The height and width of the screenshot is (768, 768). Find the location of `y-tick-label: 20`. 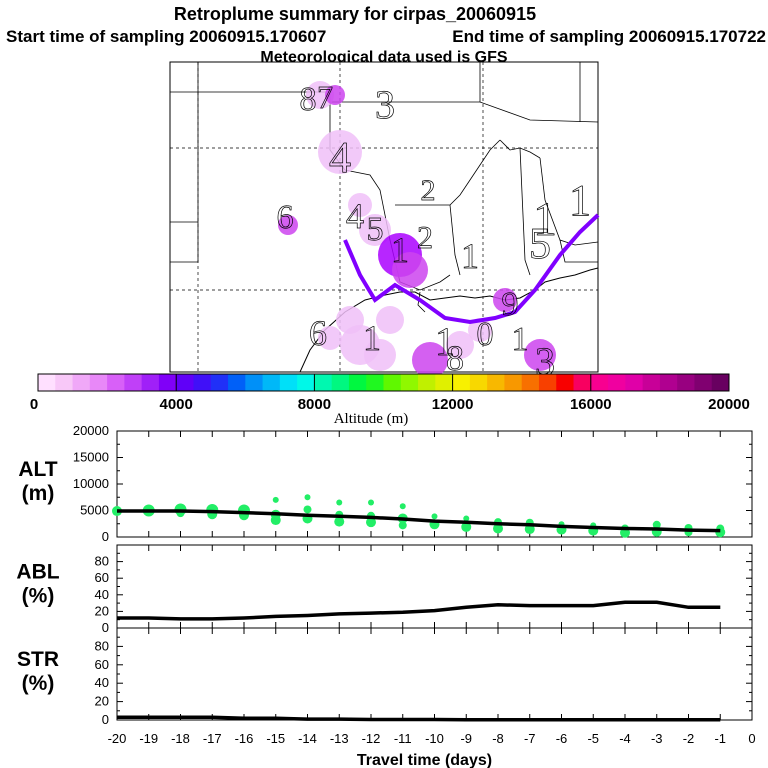

y-tick-label: 20 is located at coordinates (102, 610).